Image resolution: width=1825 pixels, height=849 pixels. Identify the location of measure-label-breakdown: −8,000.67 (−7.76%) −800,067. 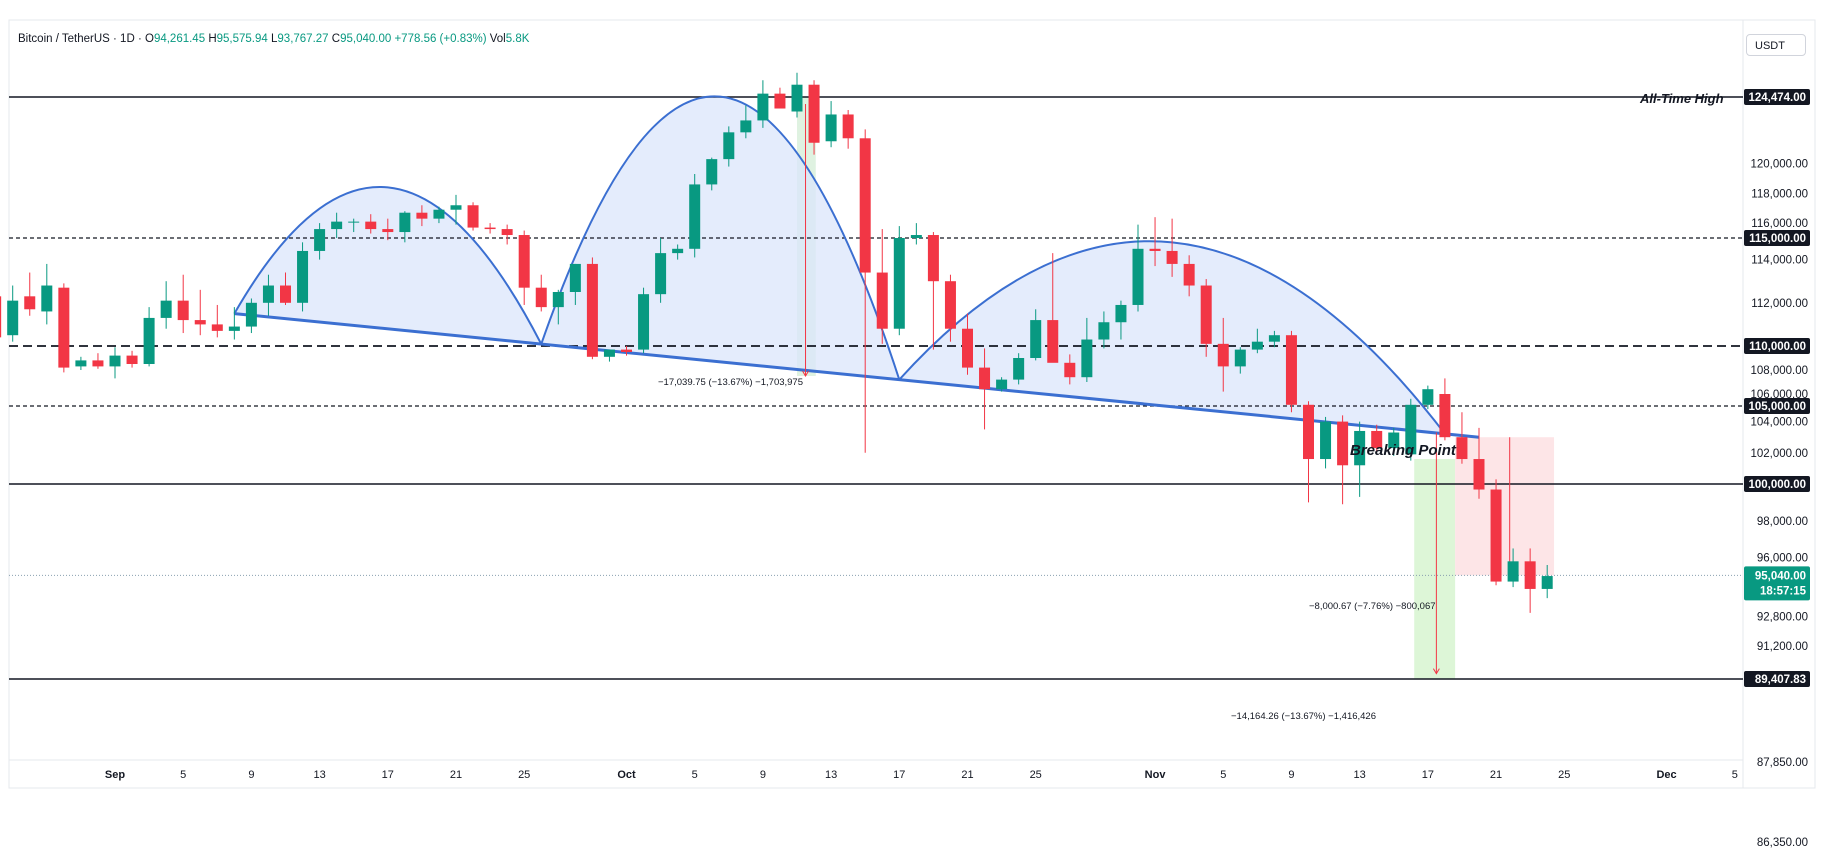
(1372, 606).